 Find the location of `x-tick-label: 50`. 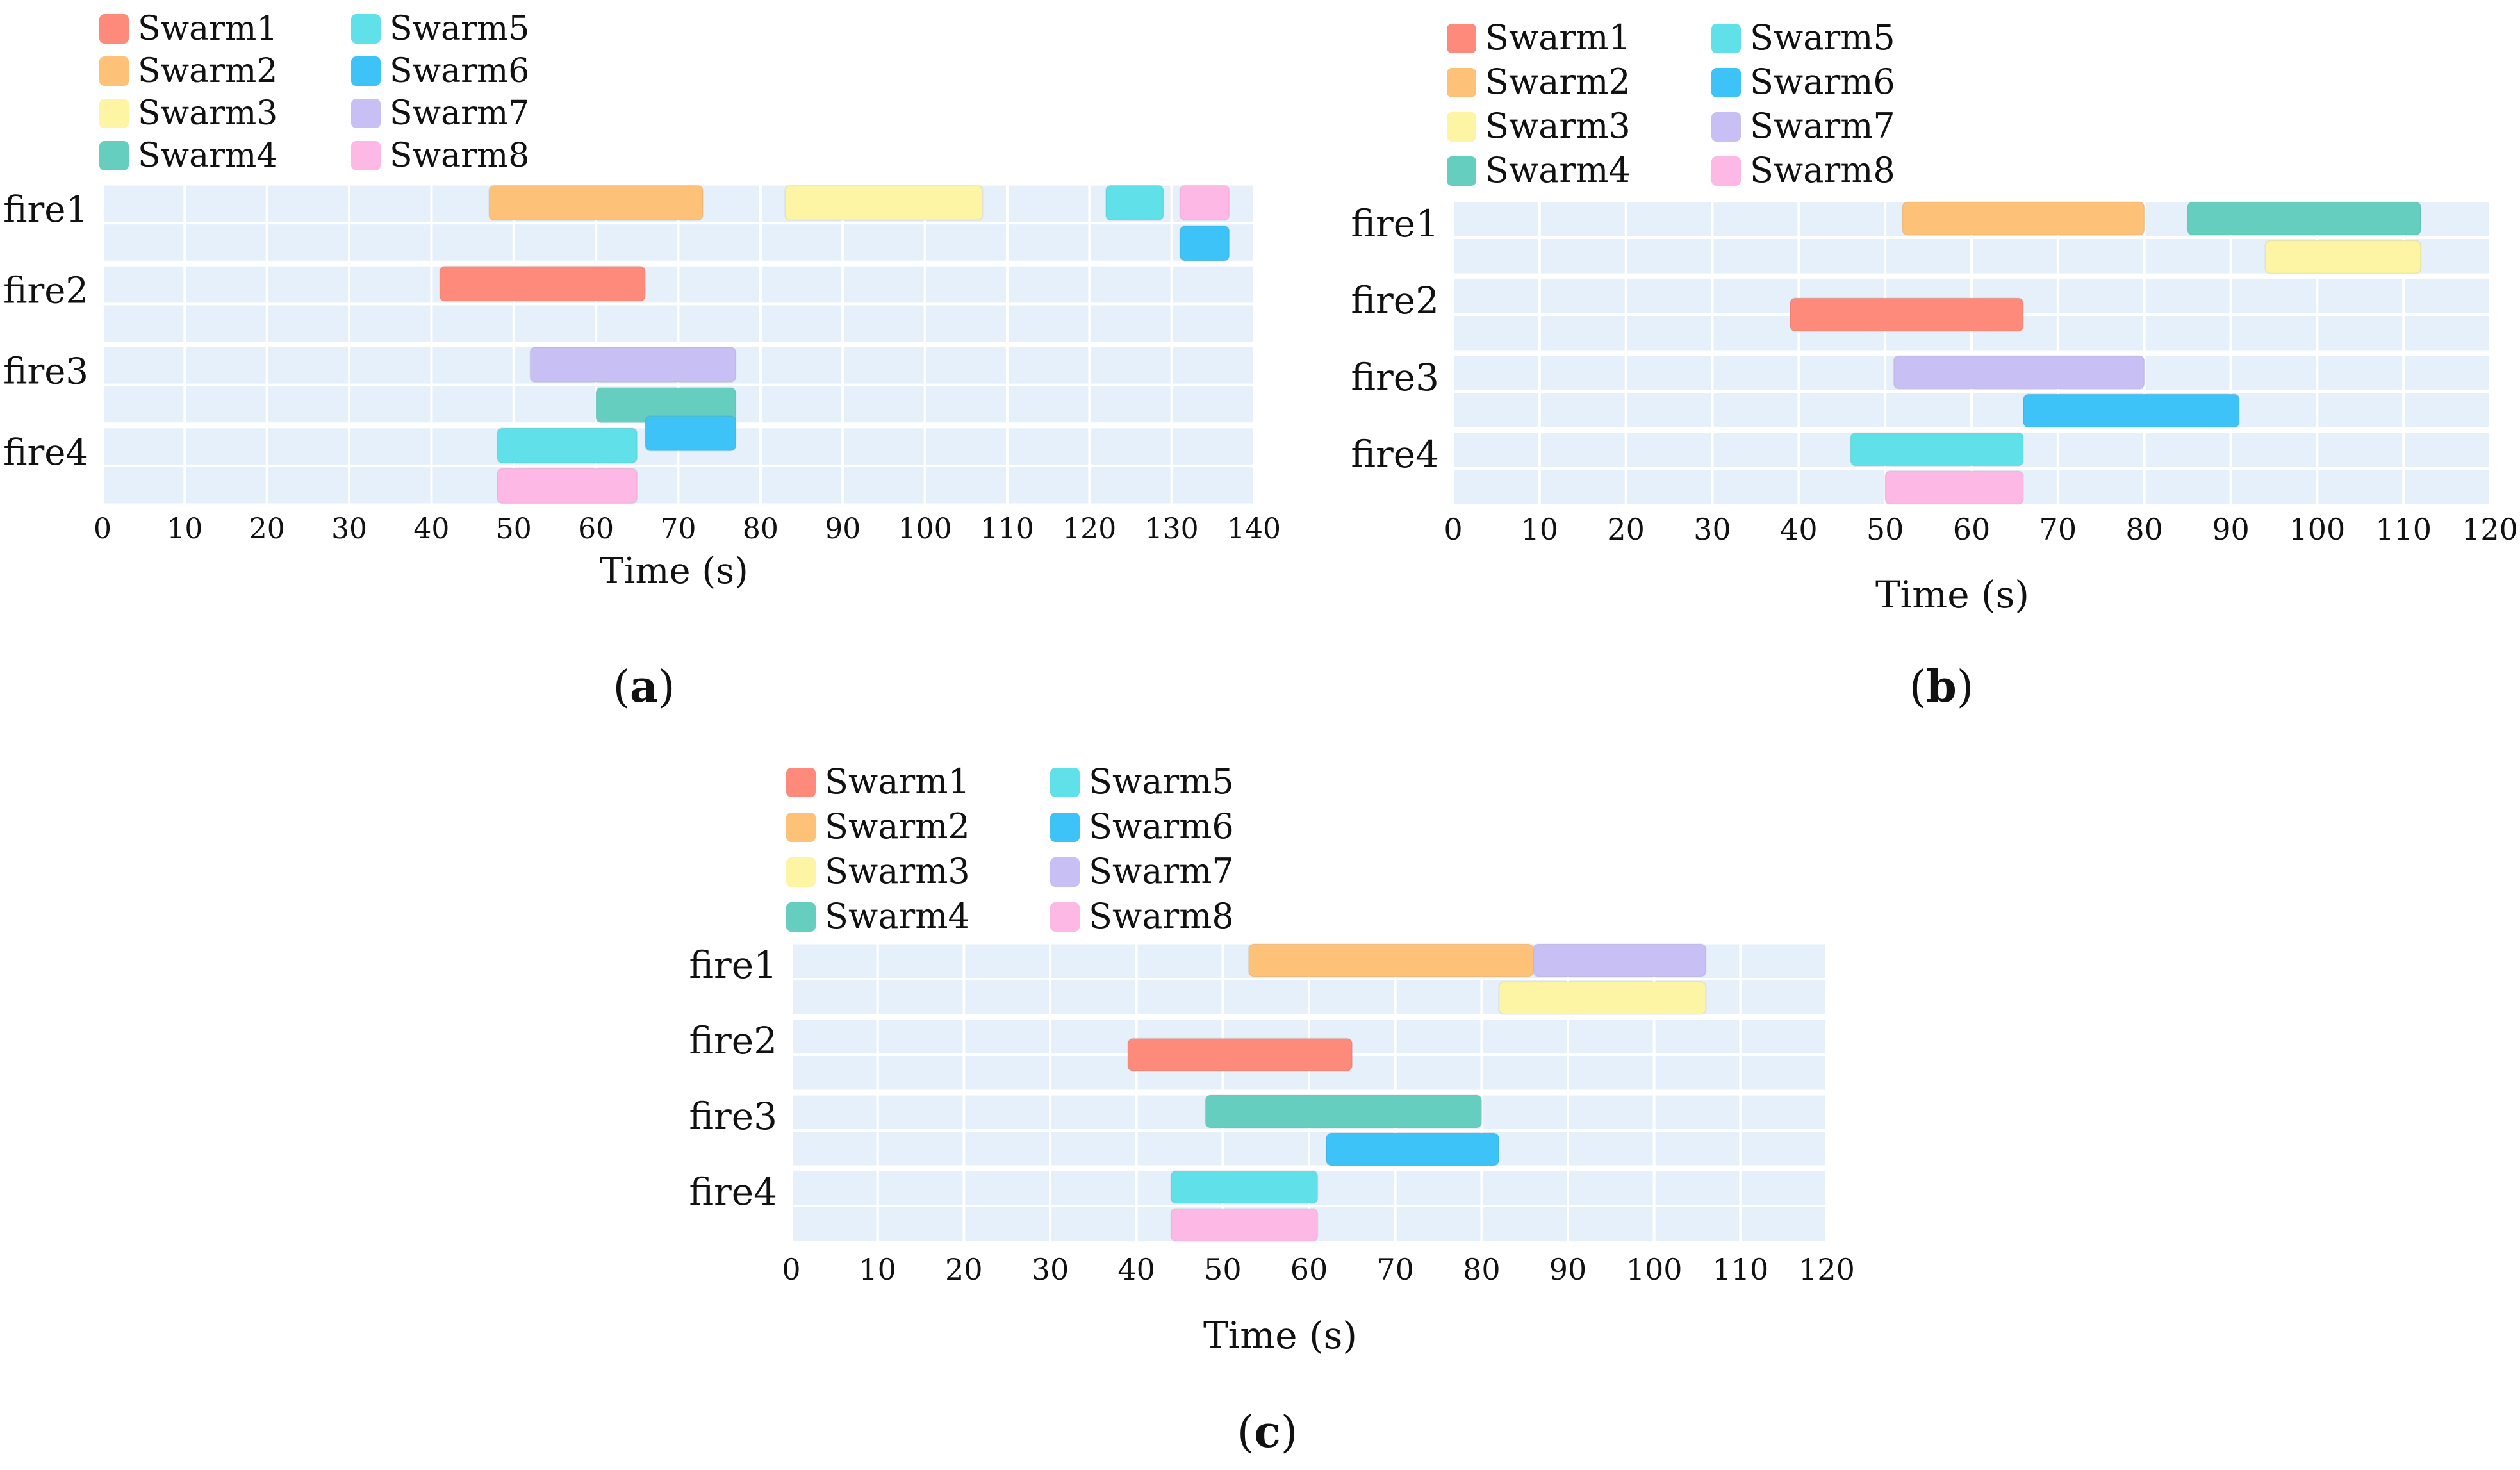

x-tick-label: 50 is located at coordinates (1223, 1269).